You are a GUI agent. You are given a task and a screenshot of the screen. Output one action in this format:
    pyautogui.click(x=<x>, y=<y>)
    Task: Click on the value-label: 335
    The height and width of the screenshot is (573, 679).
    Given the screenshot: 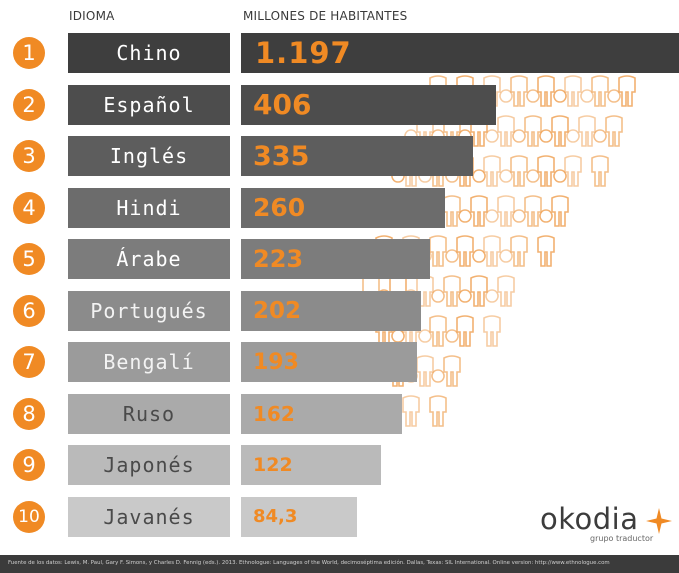 What is the action you would take?
    pyautogui.click(x=281, y=156)
    